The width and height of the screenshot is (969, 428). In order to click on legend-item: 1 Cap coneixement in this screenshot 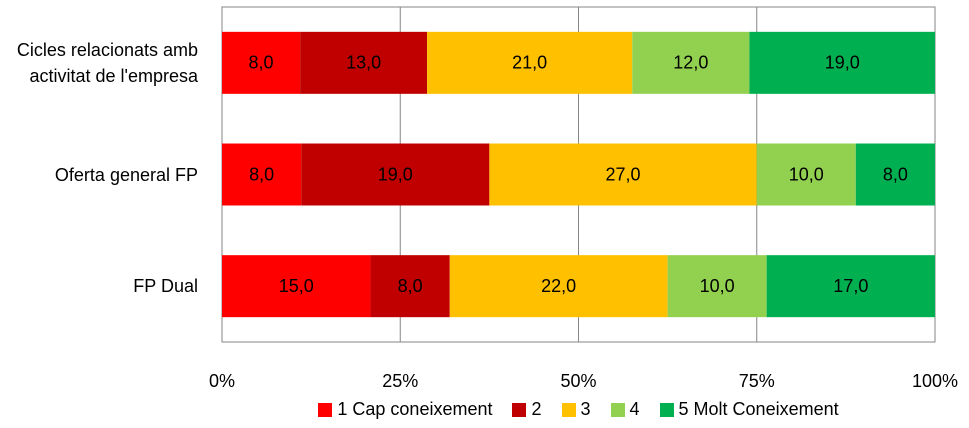, I will do `click(405, 409)`.